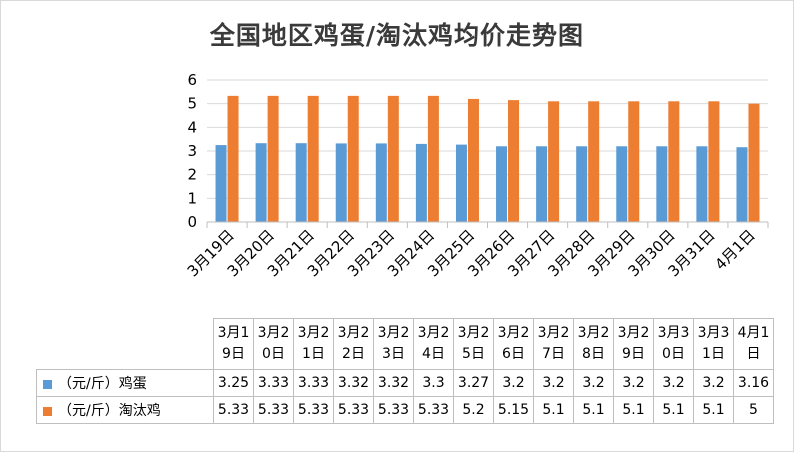  What do you see at coordinates (473, 354) in the screenshot?
I see `table-header-text: 5日` at bounding box center [473, 354].